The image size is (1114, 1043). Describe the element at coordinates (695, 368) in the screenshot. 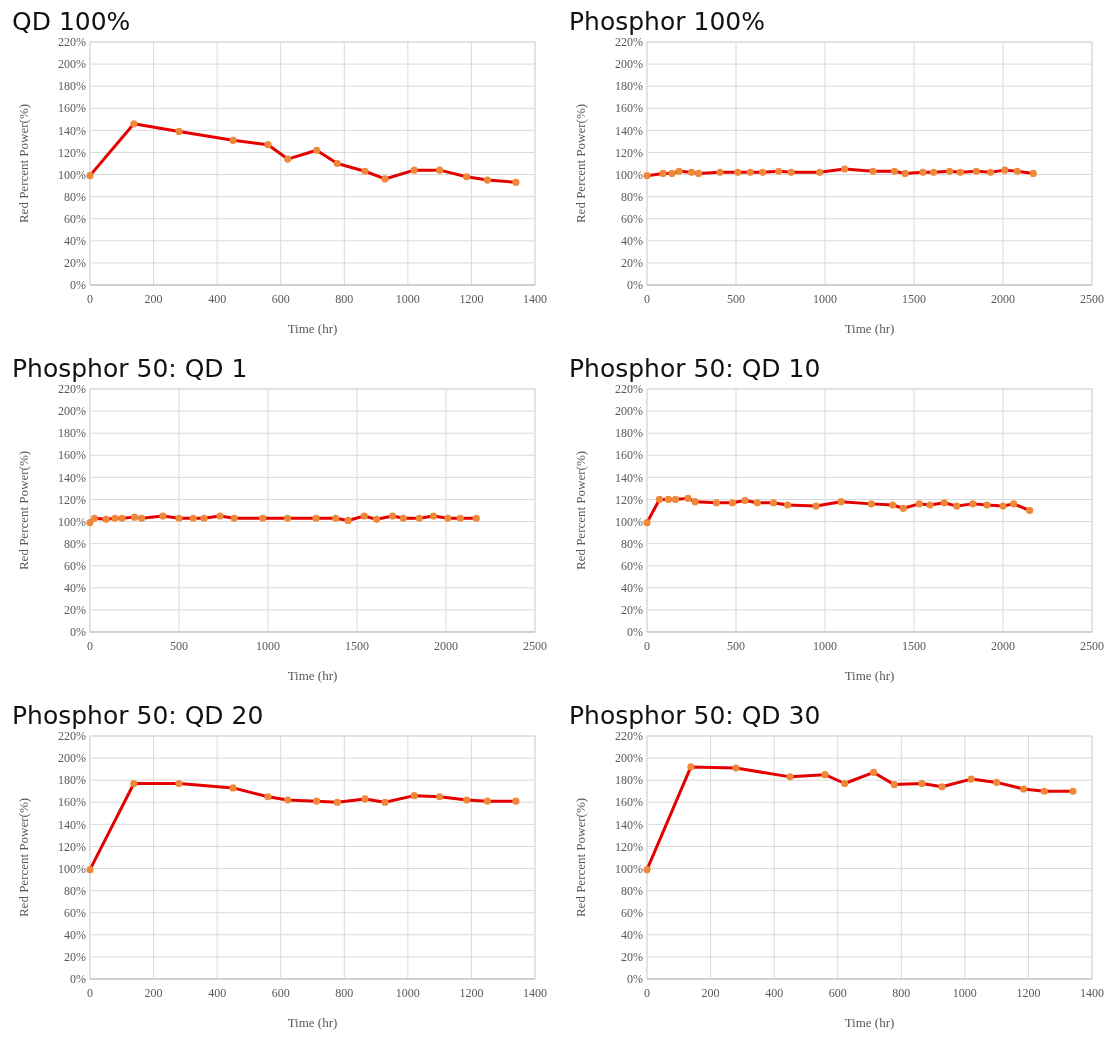

I see `chart-title: Phosphor 50: QD 10` at that location.